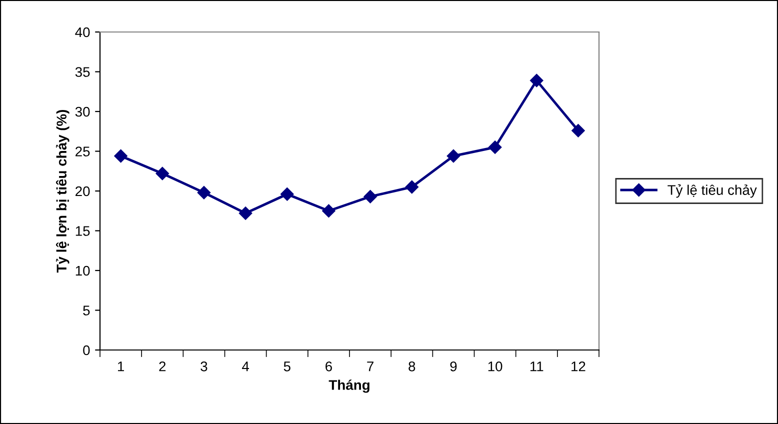  I want to click on legend-label: Tỷ lệ tiêu chảy, so click(712, 191).